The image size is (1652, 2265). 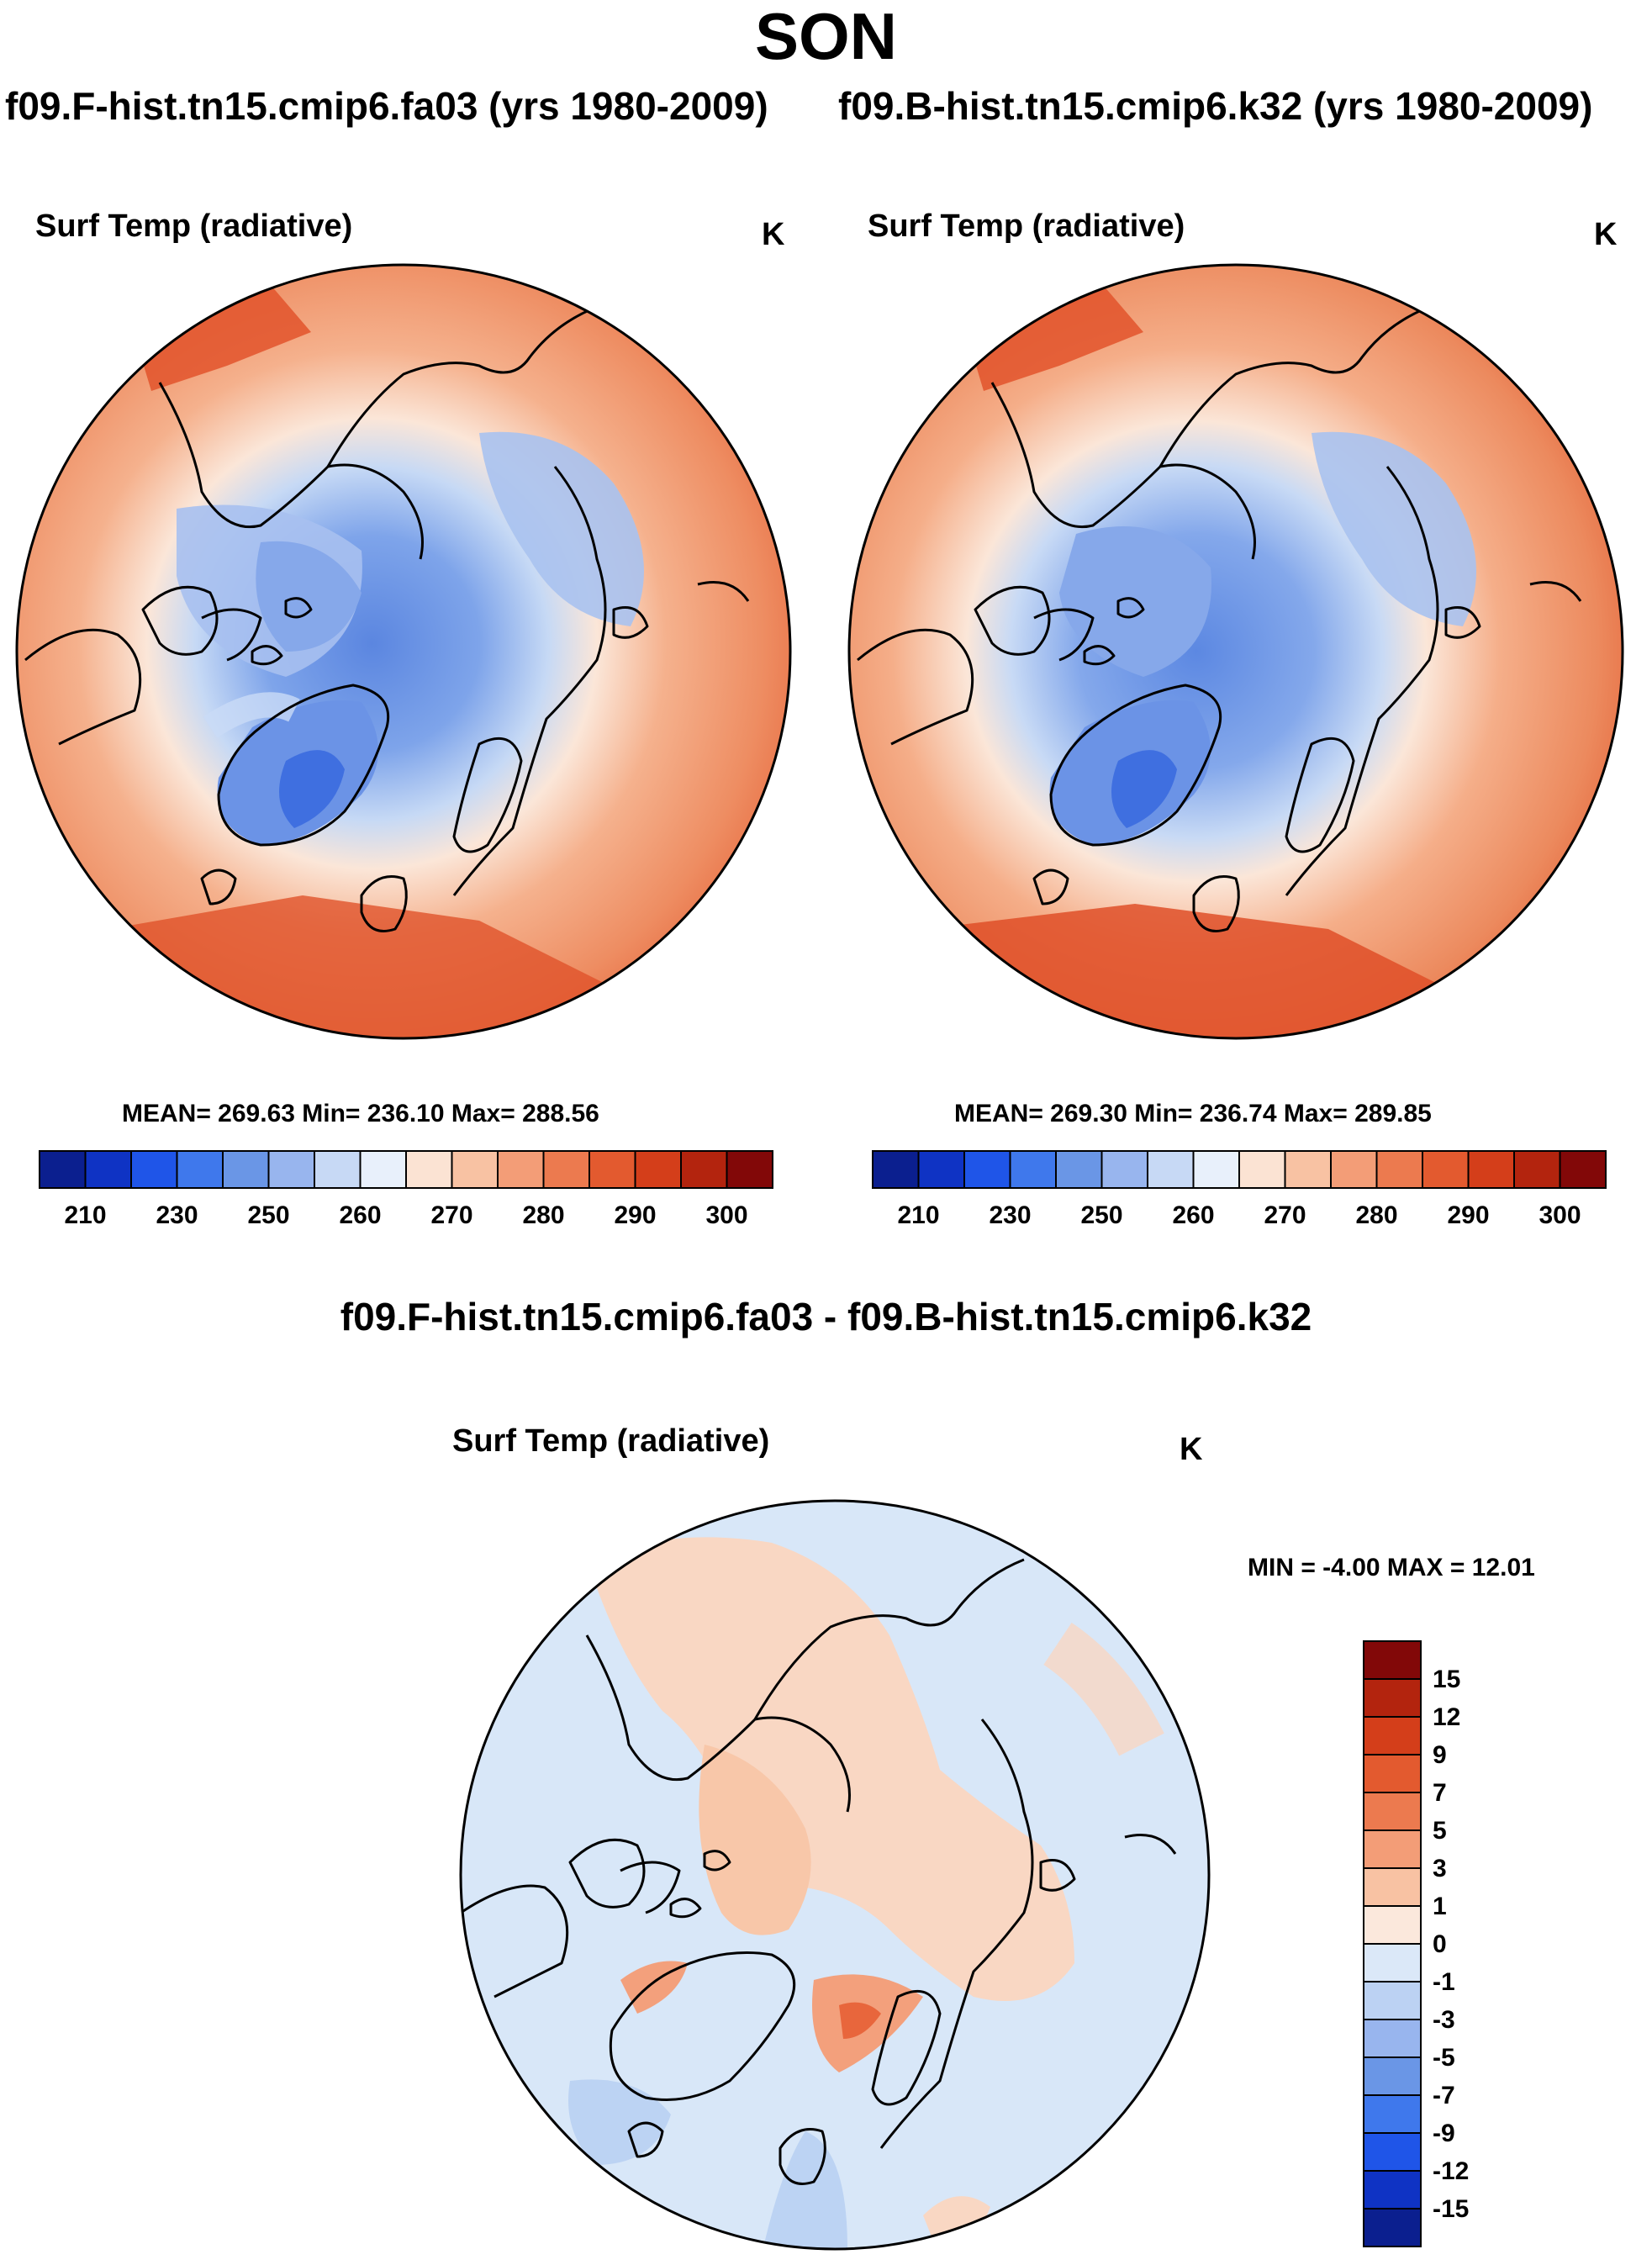 I want to click on right-colorbar-tick-label: 230, so click(x=1010, y=1215).